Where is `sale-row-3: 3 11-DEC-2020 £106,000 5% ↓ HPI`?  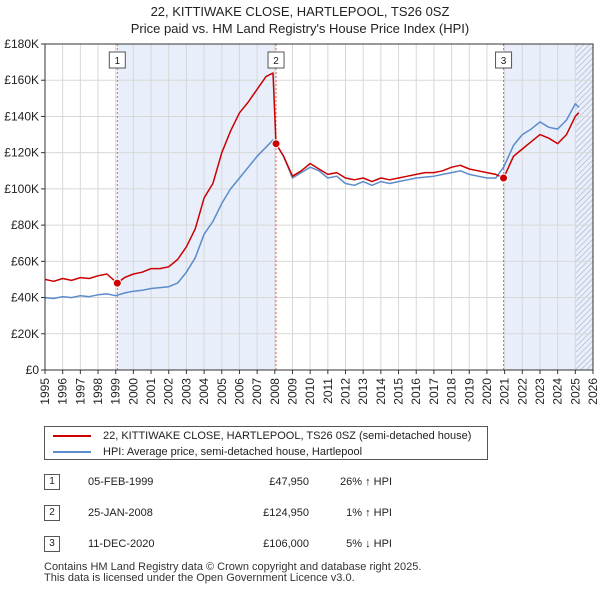 sale-row-3: 3 11-DEC-2020 £106,000 5% ↓ HPI is located at coordinates (244, 545).